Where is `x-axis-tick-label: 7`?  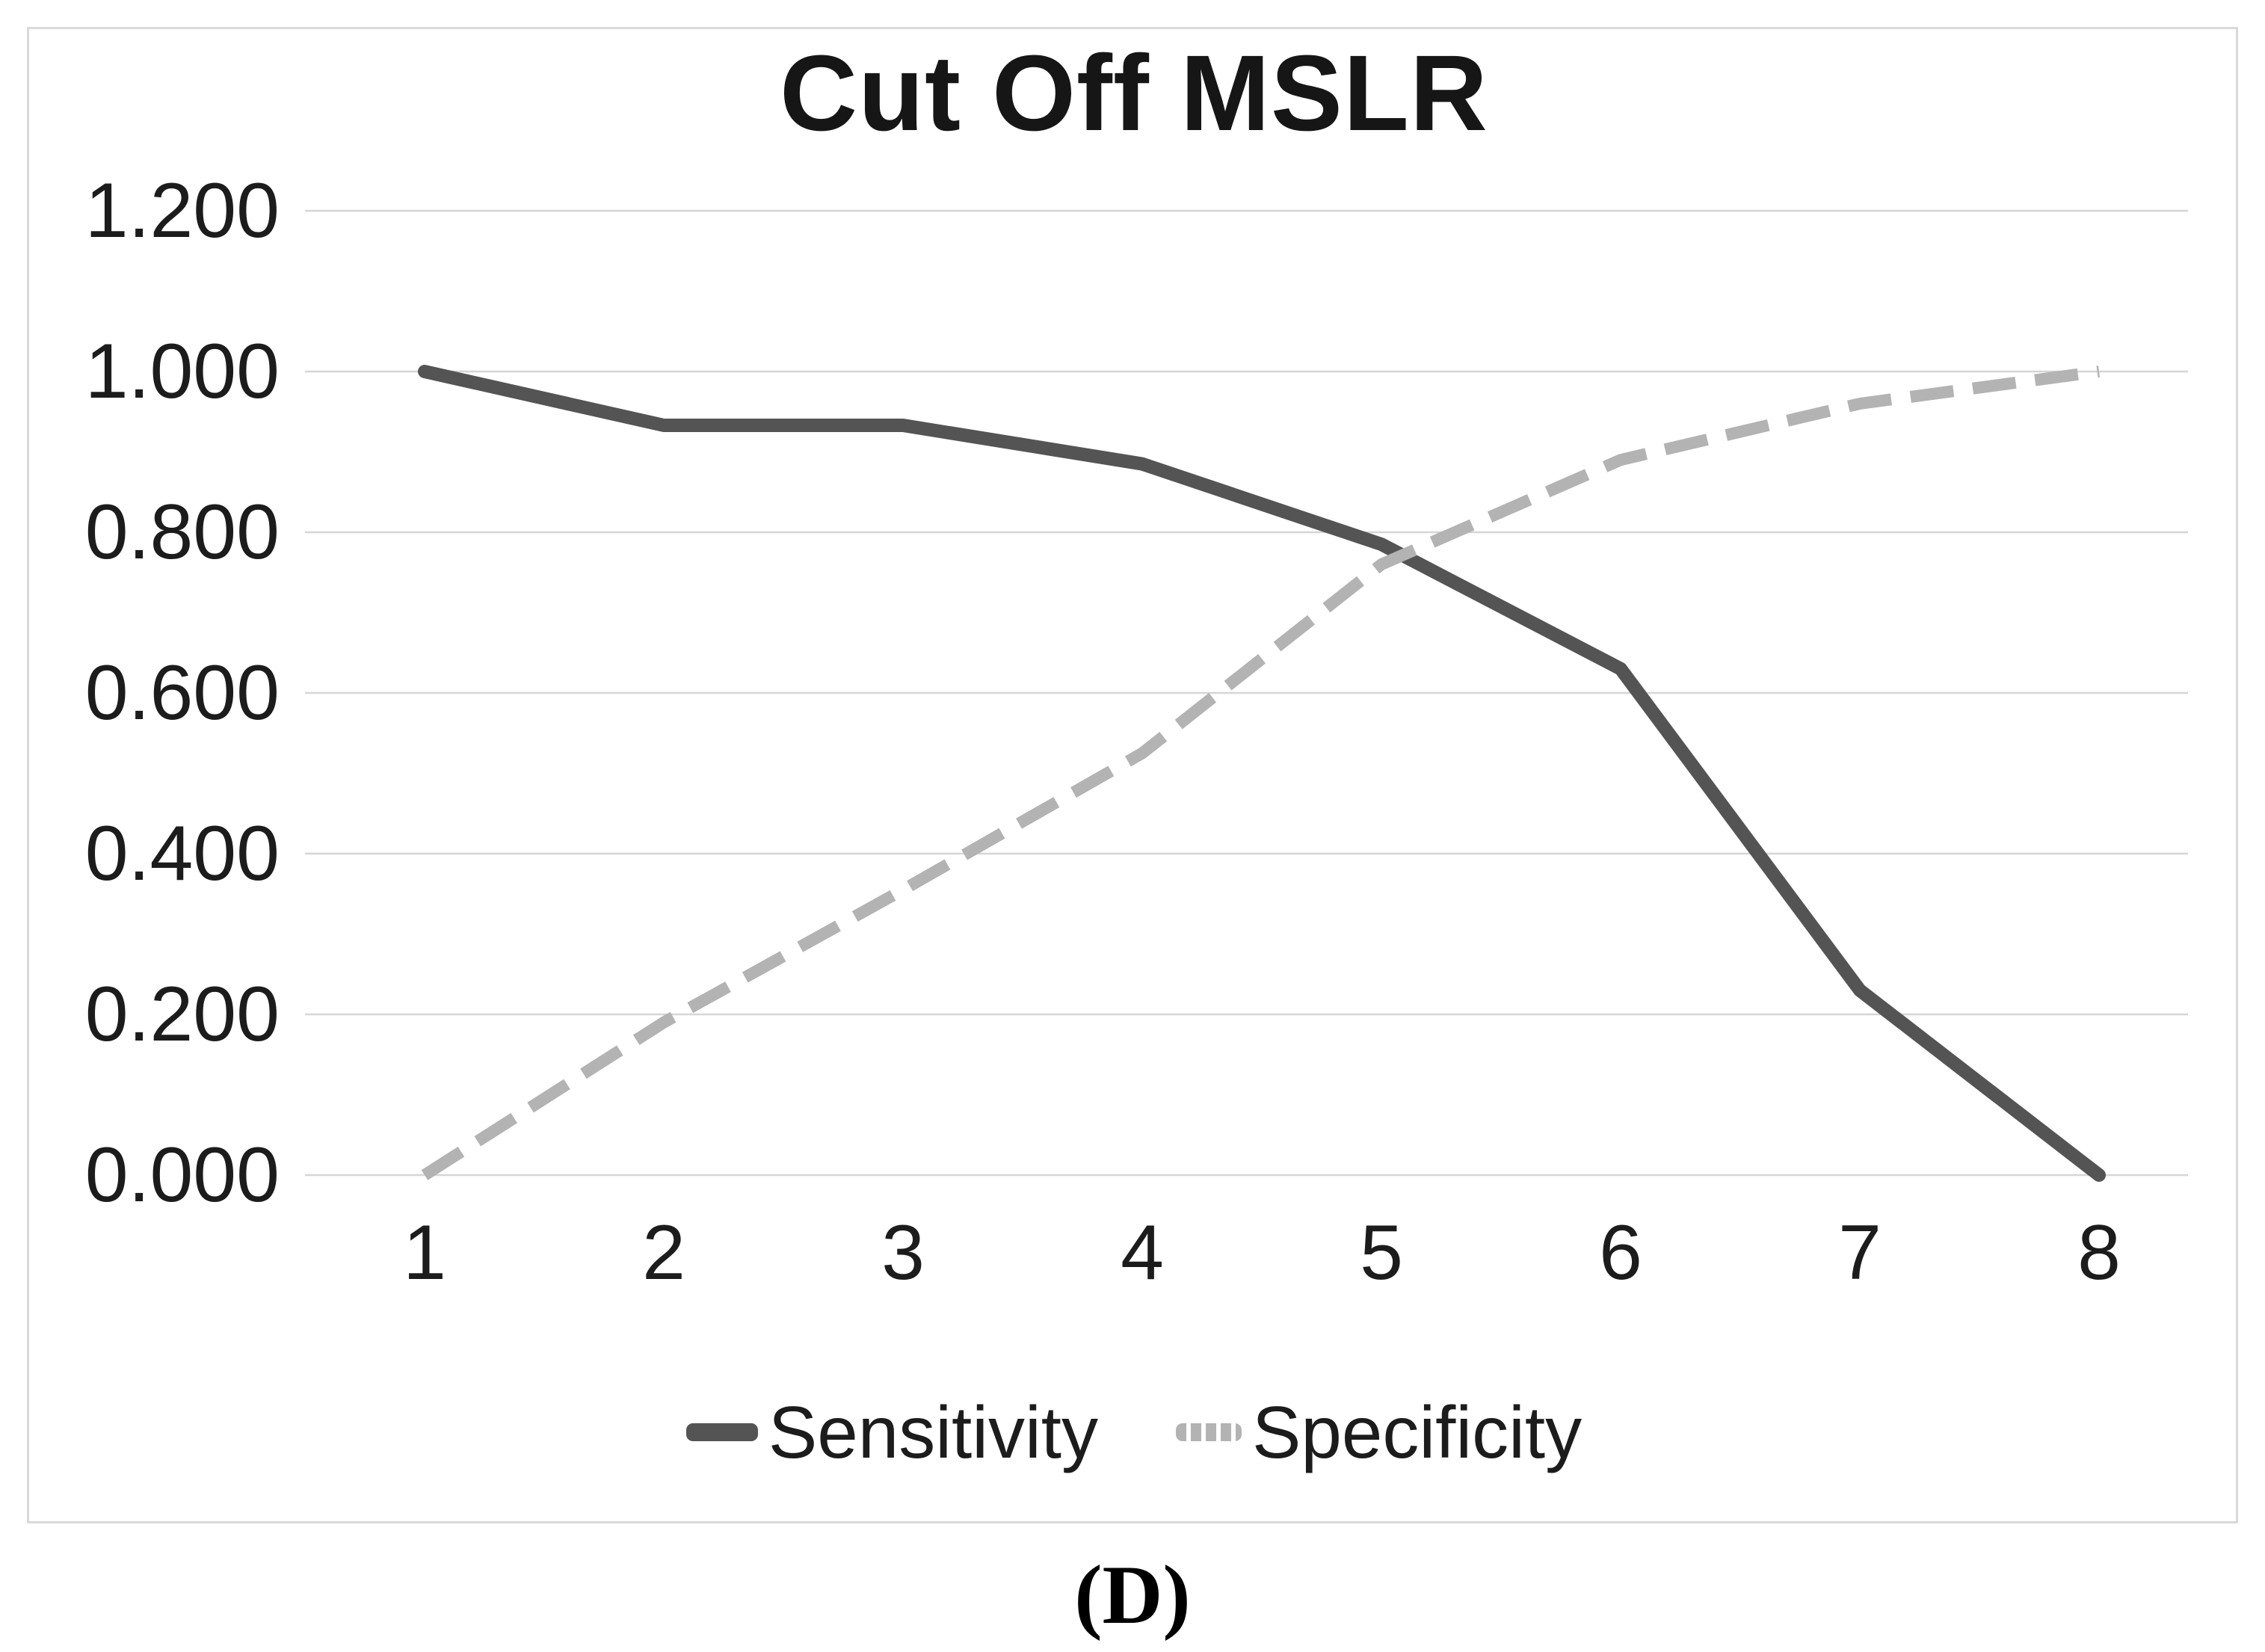
x-axis-tick-label: 7 is located at coordinates (1860, 1253).